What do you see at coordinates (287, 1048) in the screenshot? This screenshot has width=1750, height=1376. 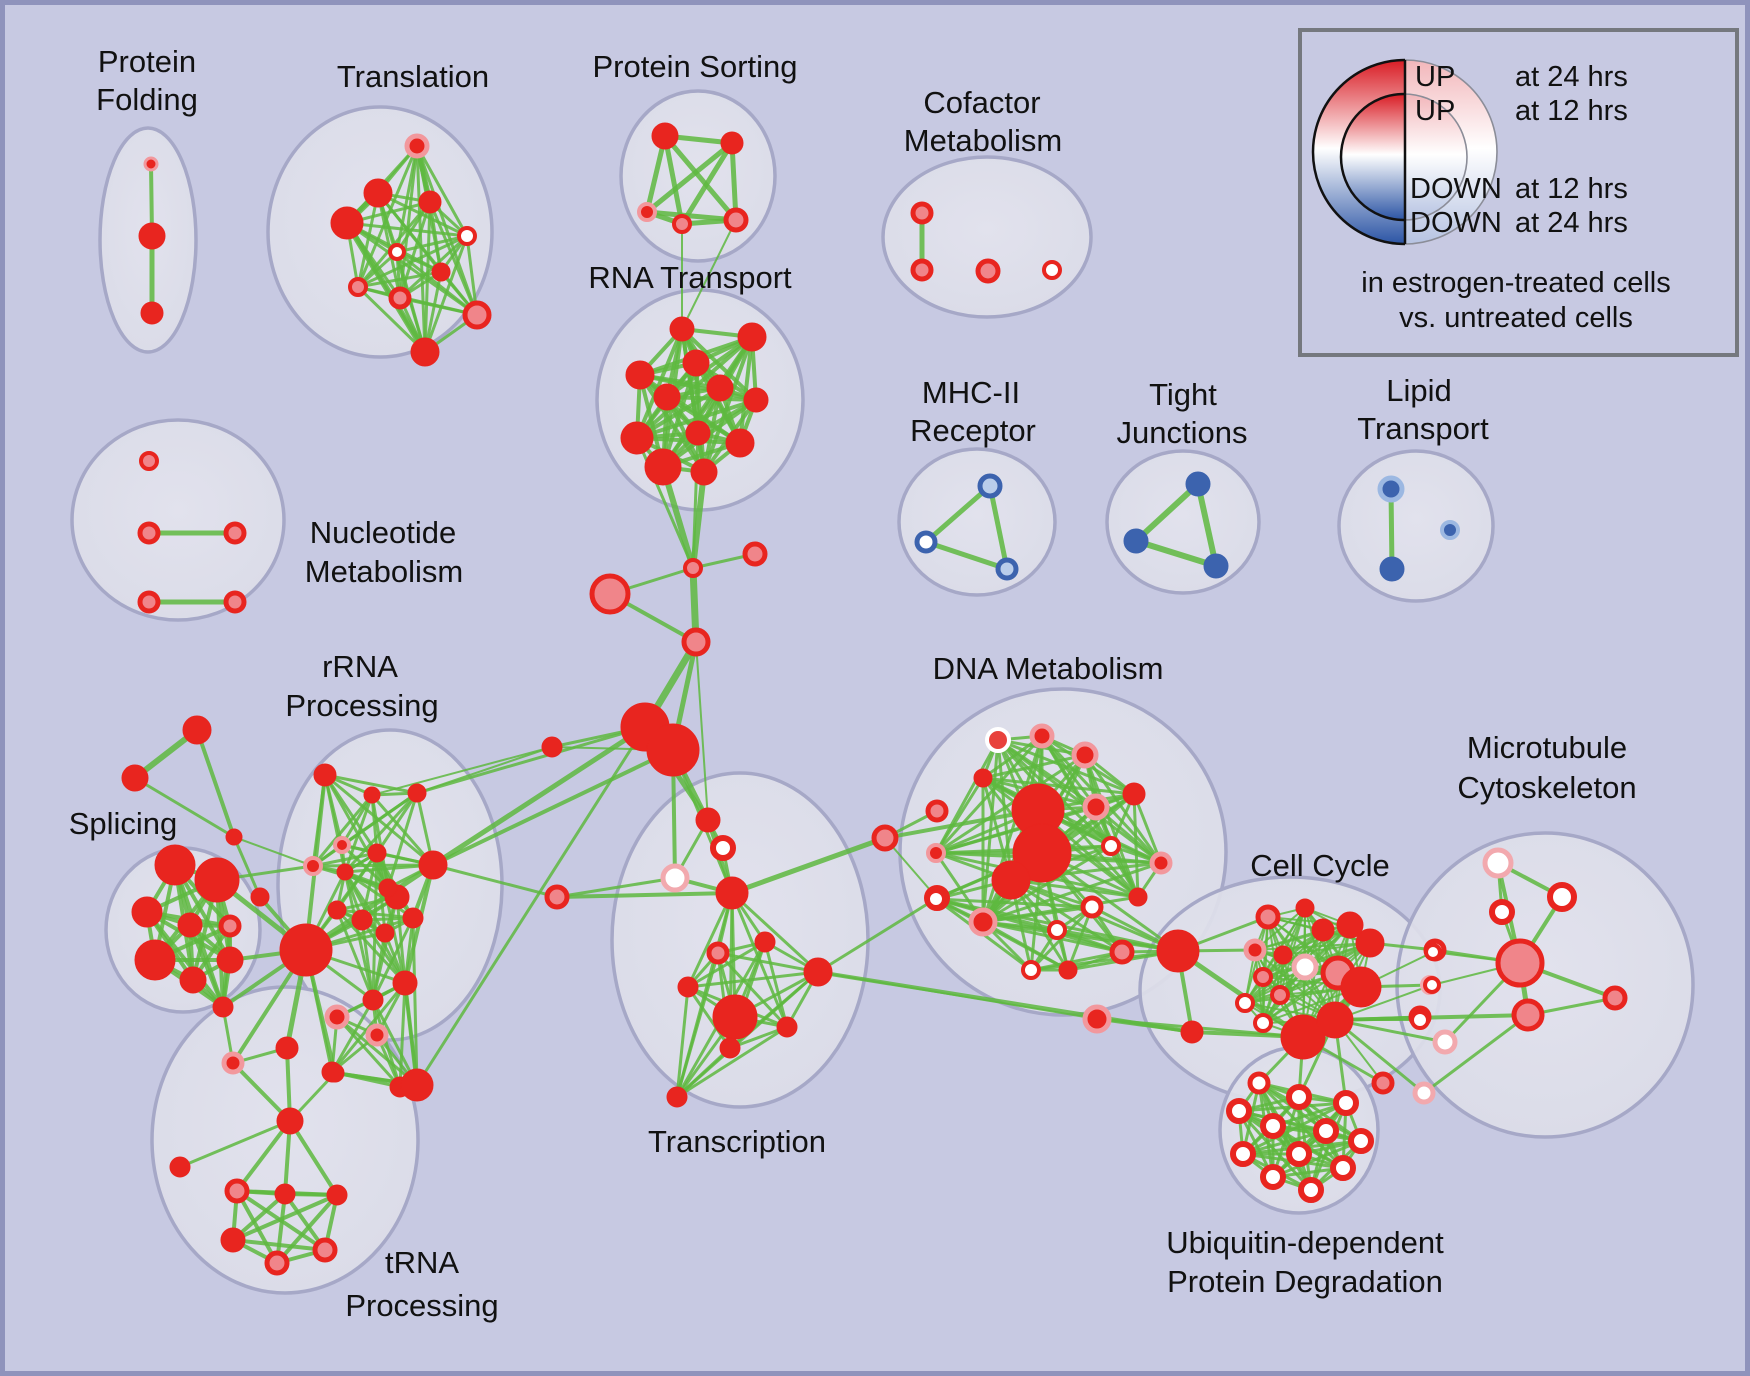 I see `node-tp1` at bounding box center [287, 1048].